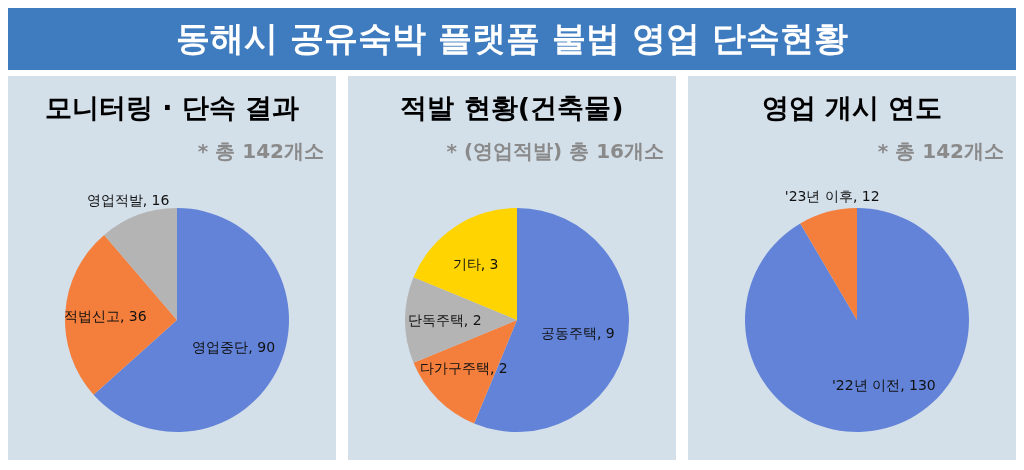 The width and height of the screenshot is (1024, 470). I want to click on data-label: , 36, so click(133, 315).